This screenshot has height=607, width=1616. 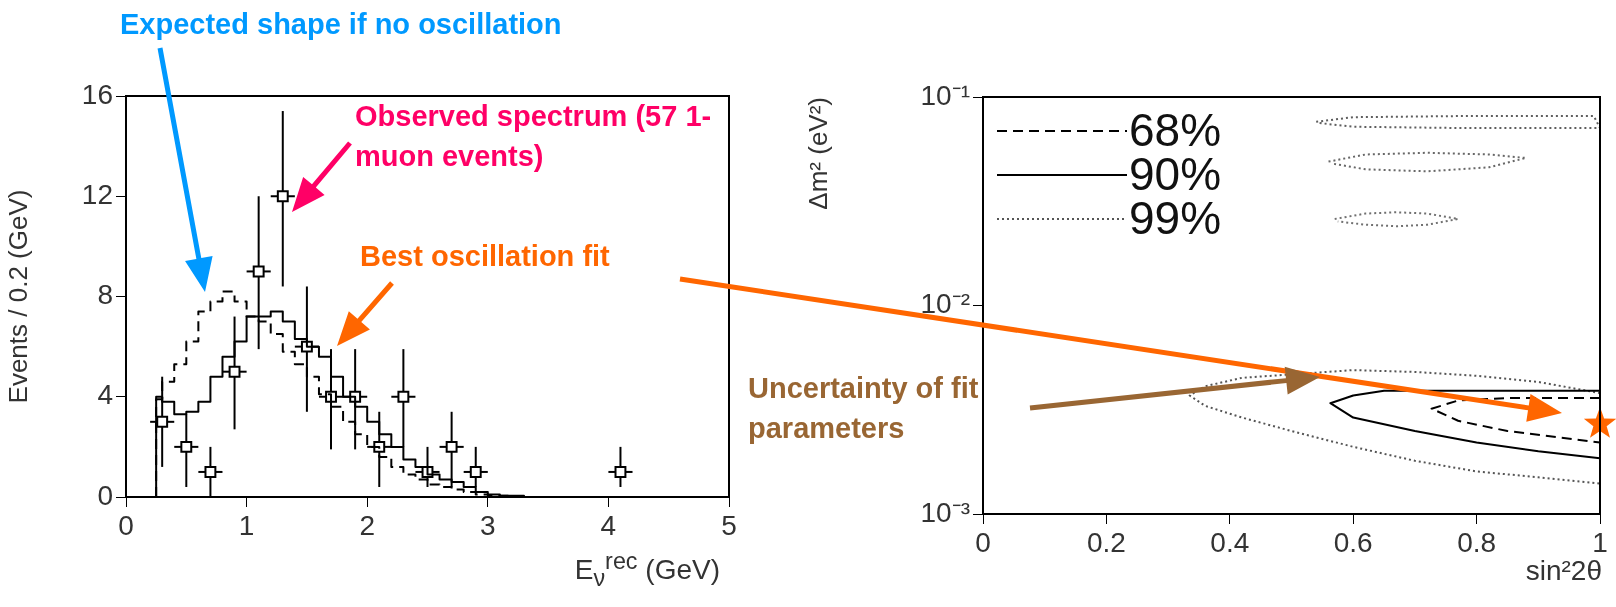 What do you see at coordinates (485, 256) in the screenshot?
I see `annotation: Best oscillation fit` at bounding box center [485, 256].